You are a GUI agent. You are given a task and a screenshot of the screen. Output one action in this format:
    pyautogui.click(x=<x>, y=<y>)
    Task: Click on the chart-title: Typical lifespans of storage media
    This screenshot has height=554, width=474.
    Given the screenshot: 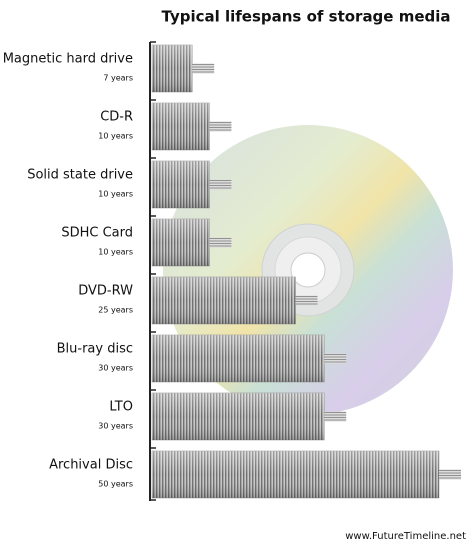 What is the action you would take?
    pyautogui.click(x=306, y=17)
    